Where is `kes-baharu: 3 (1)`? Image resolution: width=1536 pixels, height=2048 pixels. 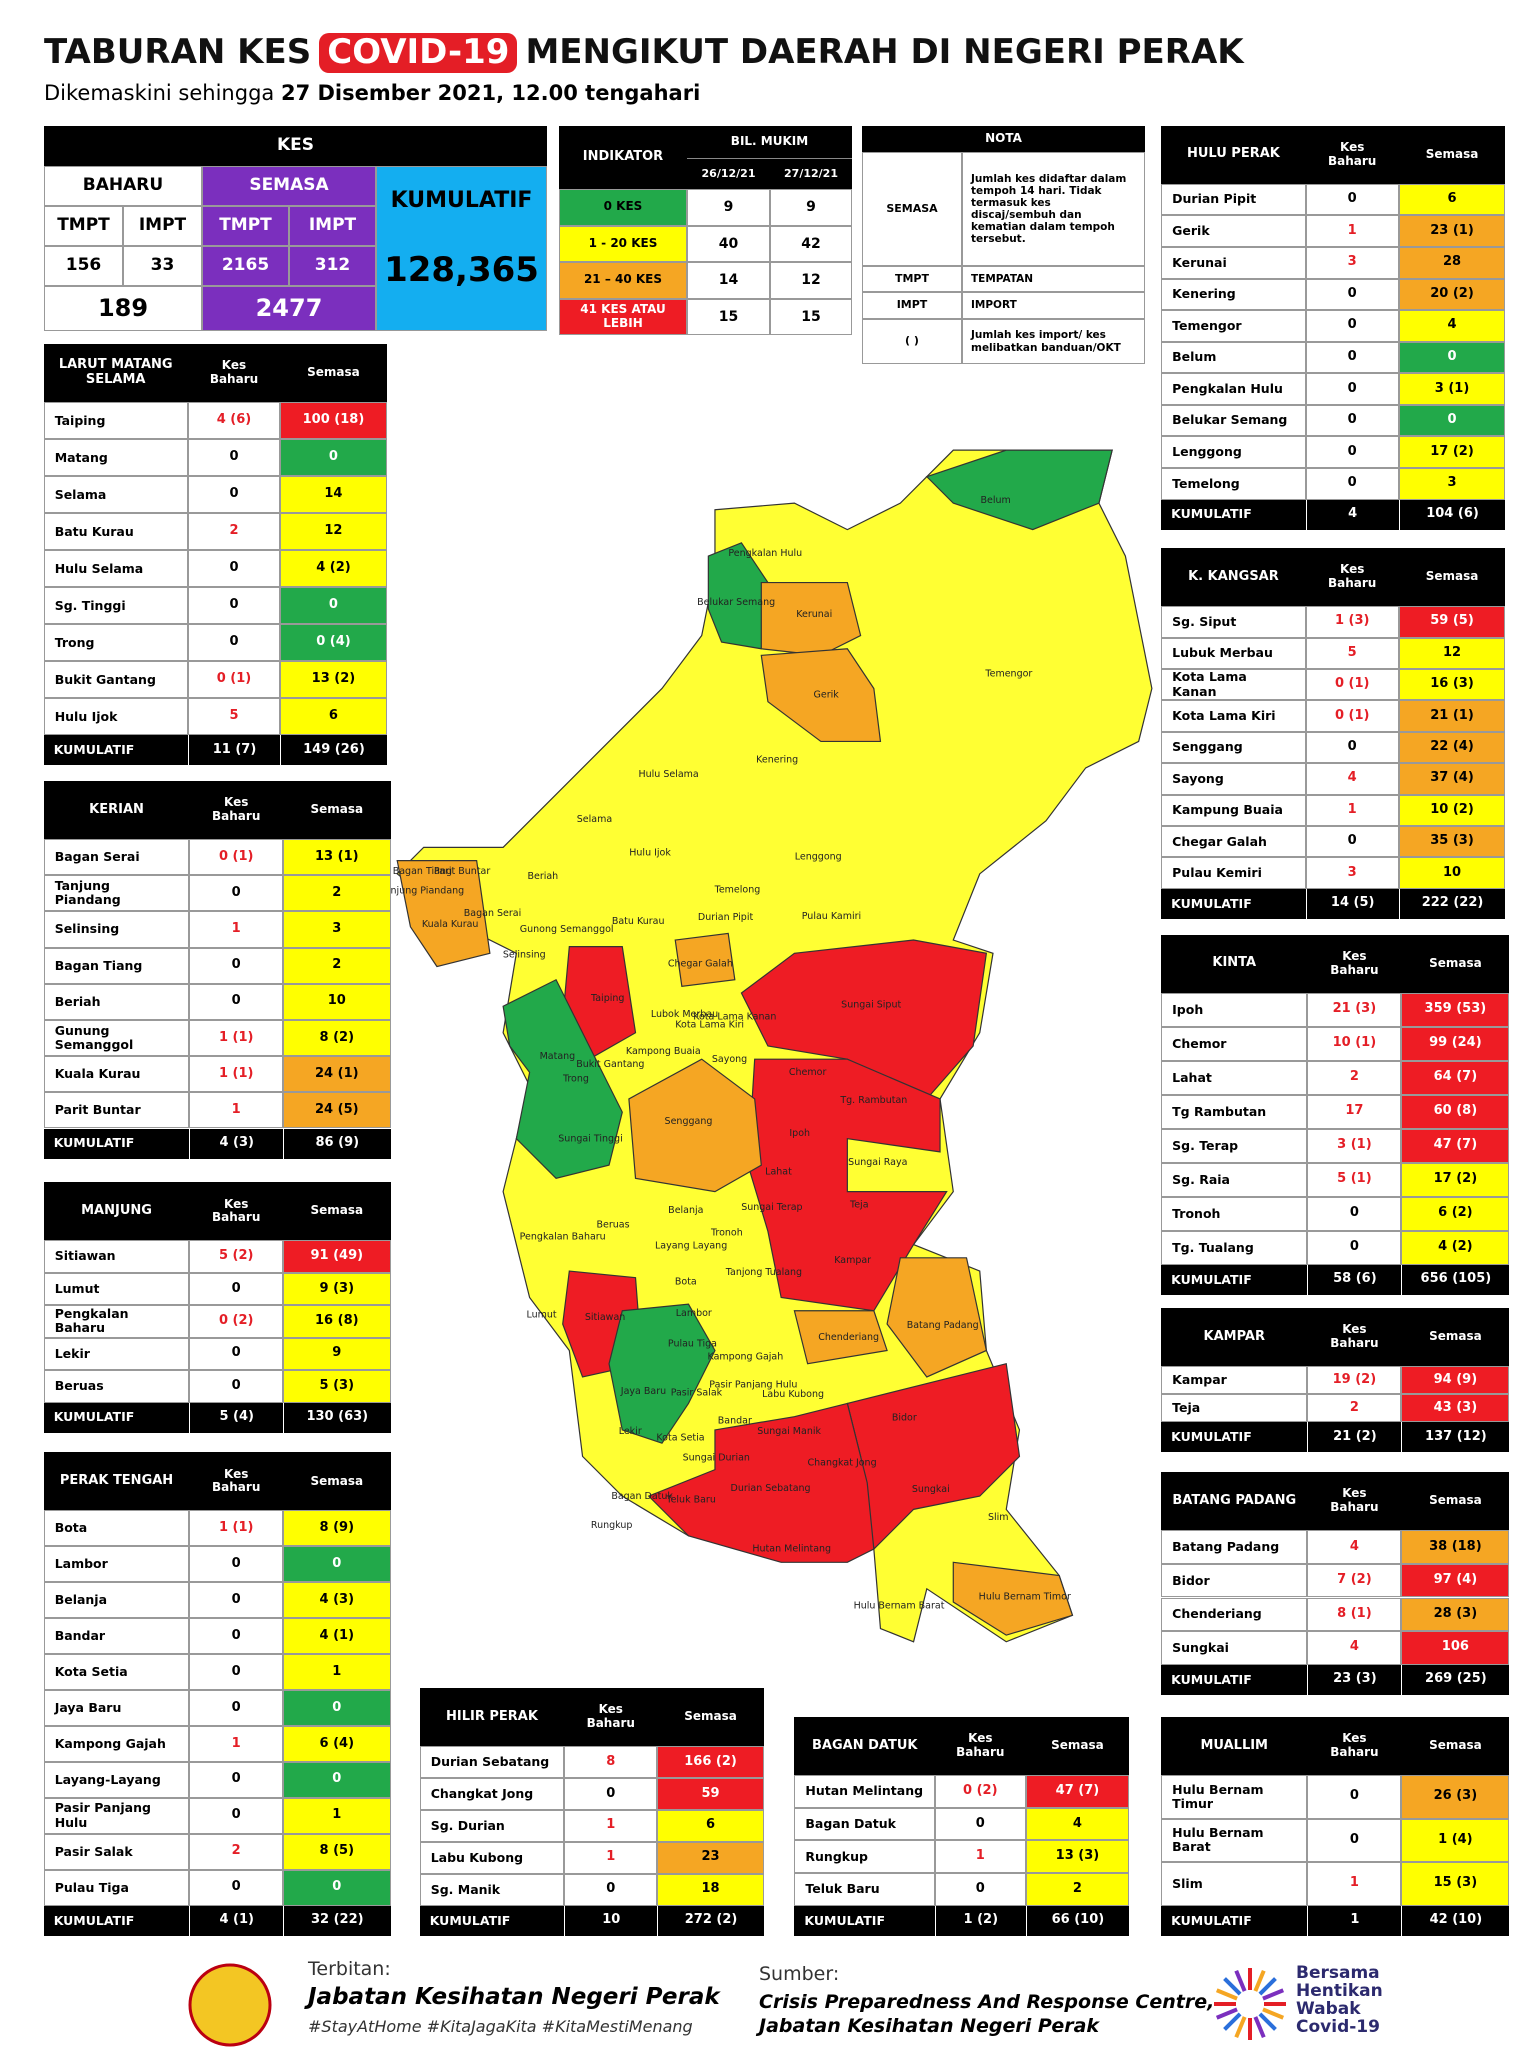 kes-baharu: 3 (1) is located at coordinates (1354, 1145).